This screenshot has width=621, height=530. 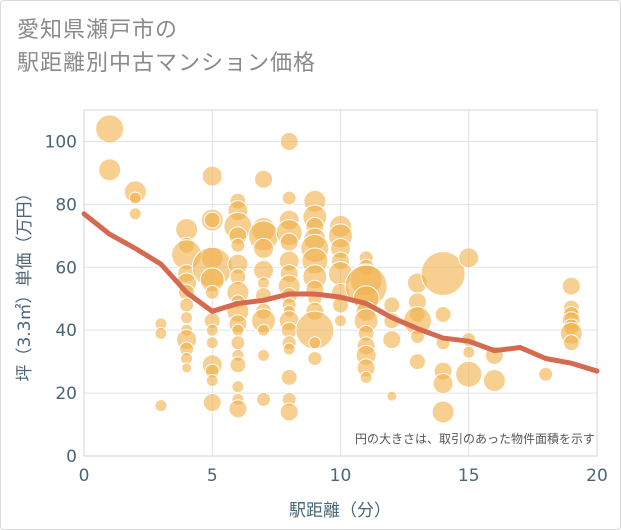 I want to click on y-tick-label-3: 60, so click(x=66, y=268).